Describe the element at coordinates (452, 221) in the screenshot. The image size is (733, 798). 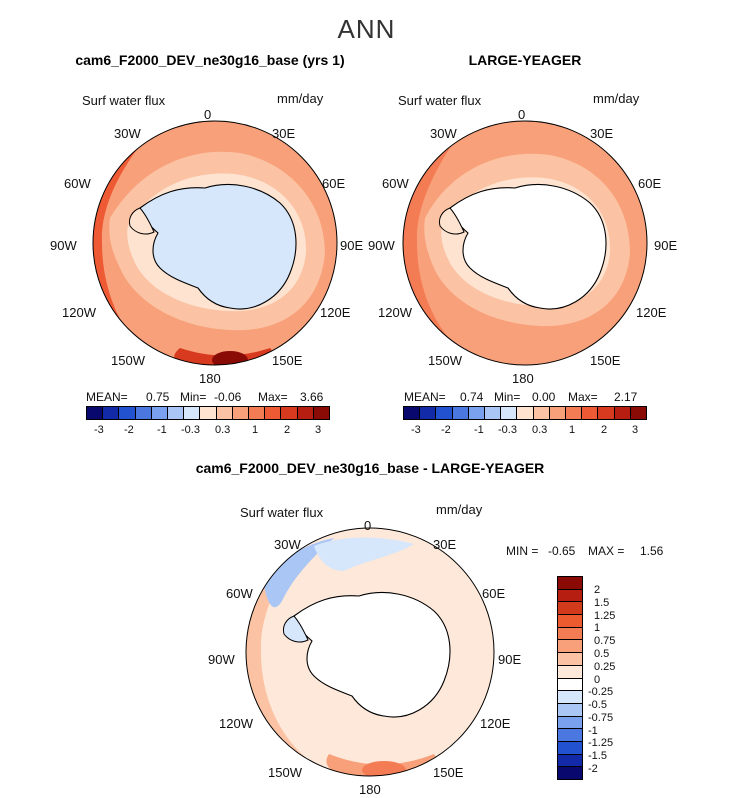
I see `panel2-peninsula` at that location.